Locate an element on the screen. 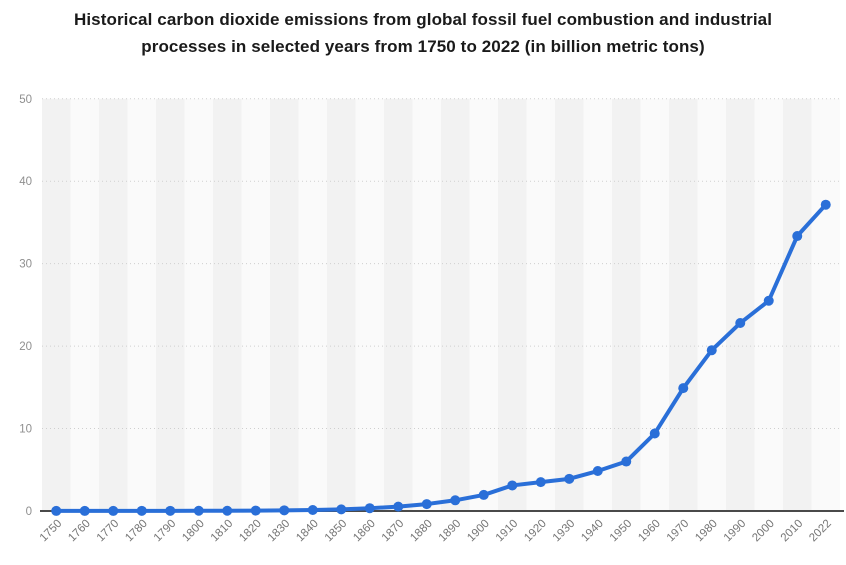  x-axis-tick-label: 1750 is located at coordinates (51, 531).